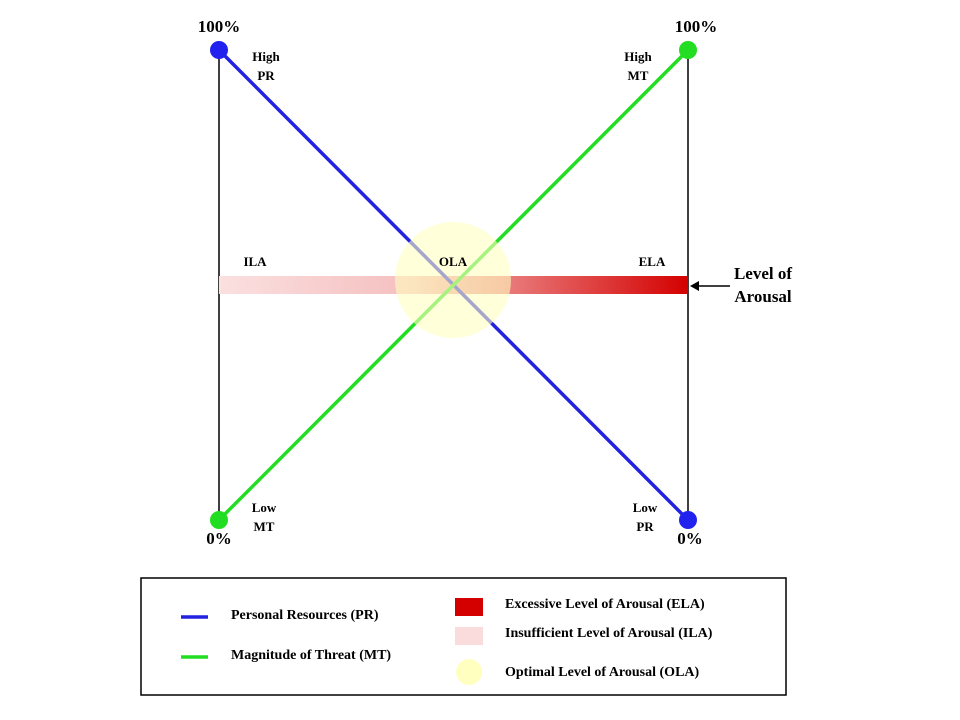 The width and height of the screenshot is (960, 720). What do you see at coordinates (311, 655) in the screenshot?
I see `legend-text: Magnitude of Threat (MT)` at bounding box center [311, 655].